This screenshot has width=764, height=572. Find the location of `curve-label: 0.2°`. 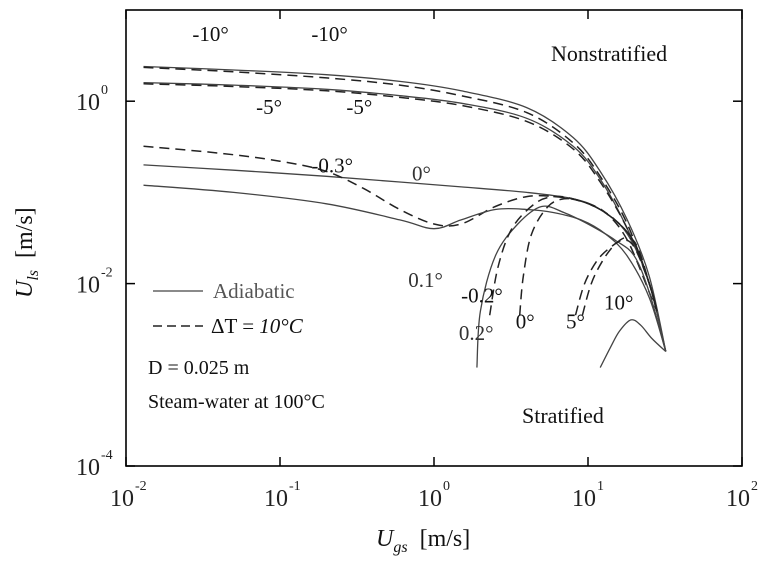

curve-label: 0.2° is located at coordinates (476, 333).